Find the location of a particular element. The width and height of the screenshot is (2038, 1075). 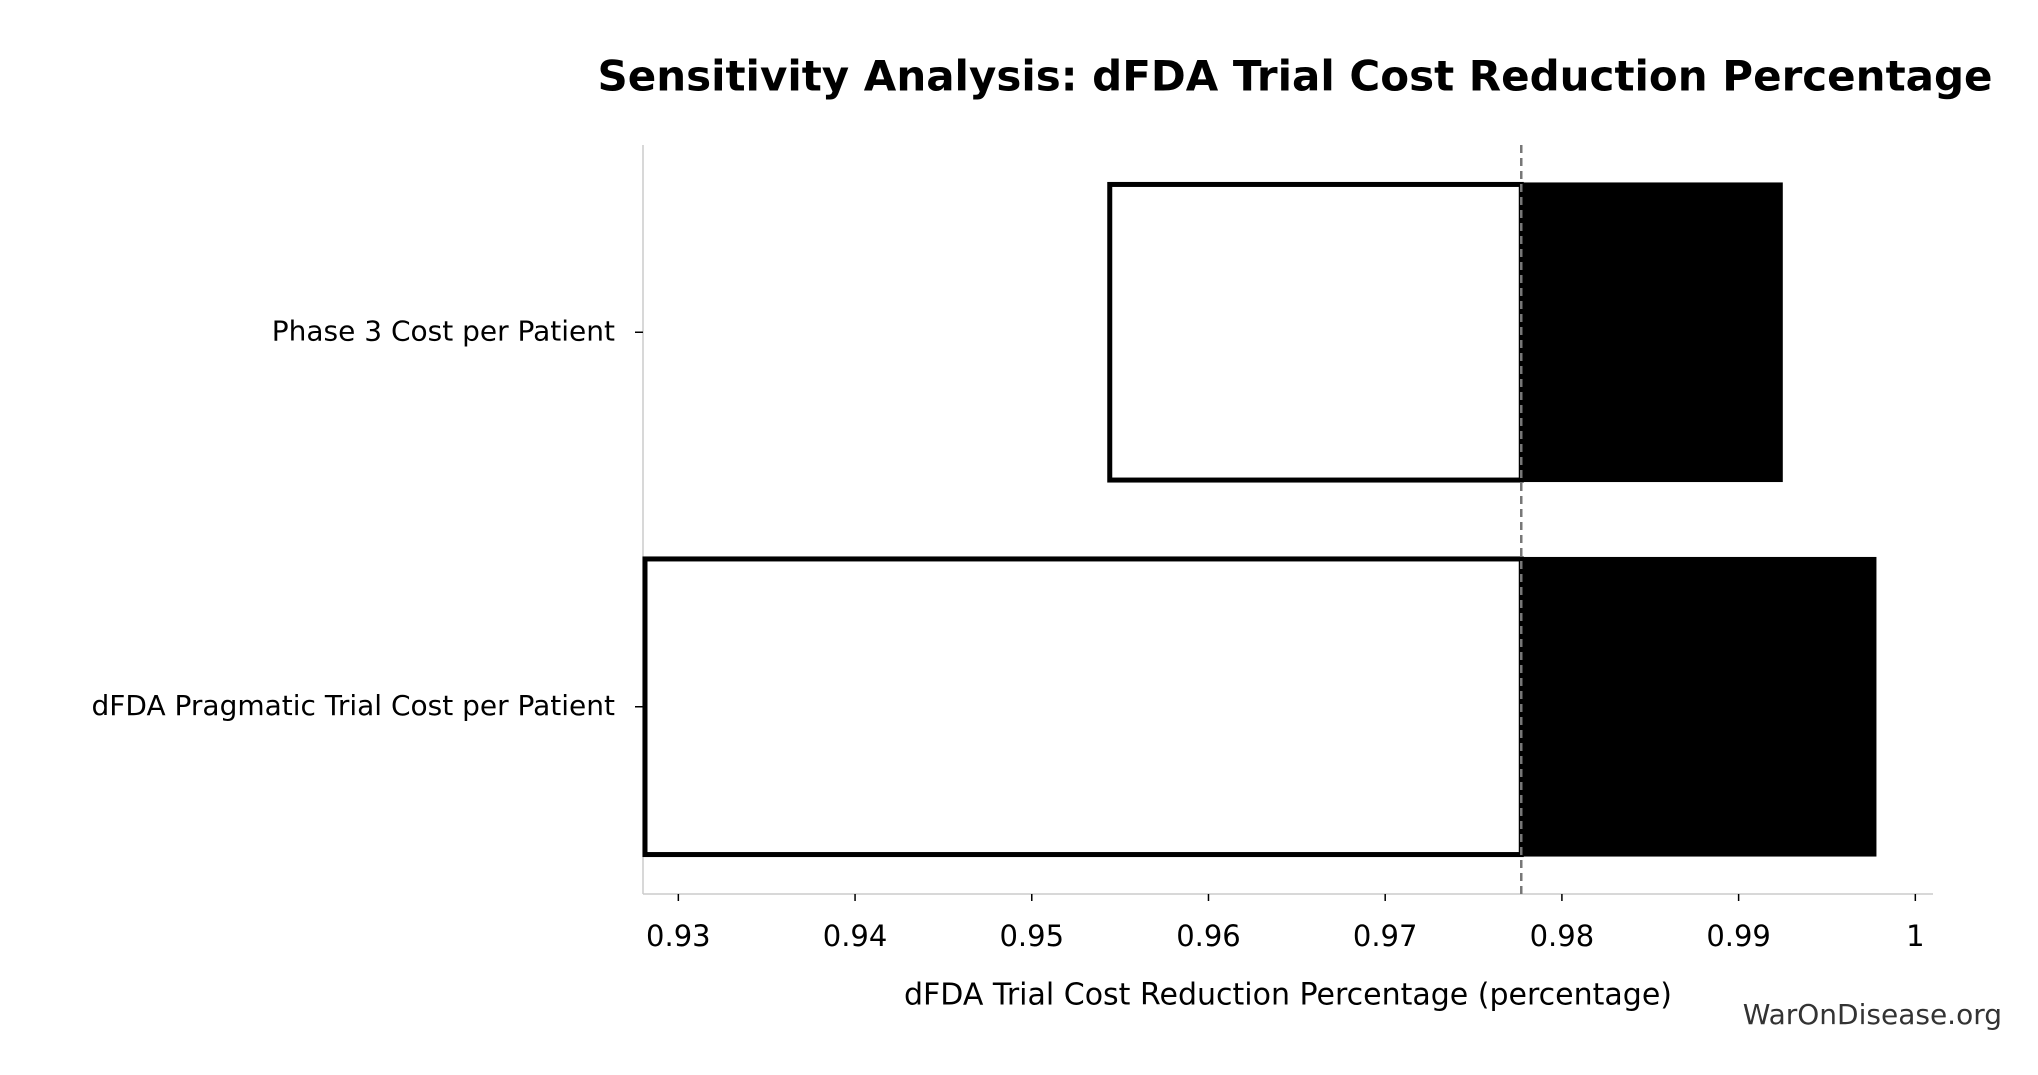

x-tick-label: 1 is located at coordinates (1915, 936).